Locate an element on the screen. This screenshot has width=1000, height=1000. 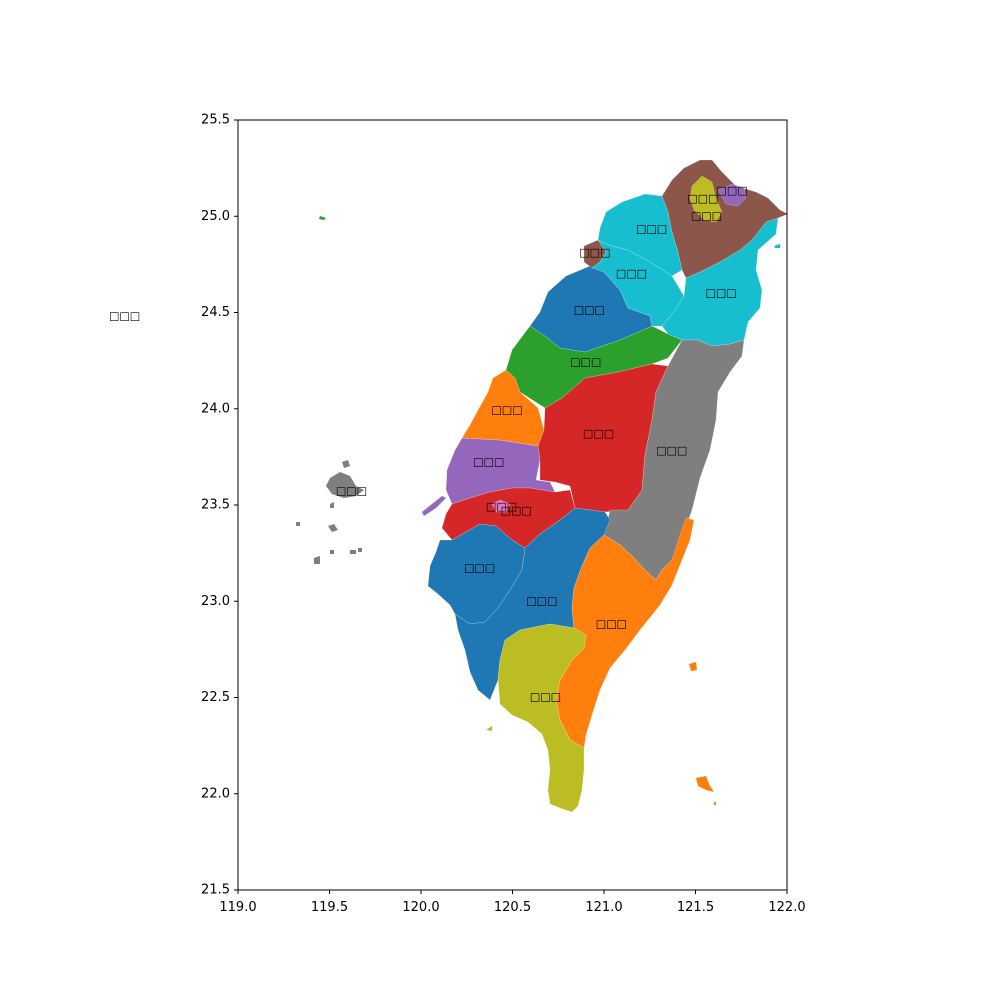
region-shape-purple-north is located at coordinates (732, 195).